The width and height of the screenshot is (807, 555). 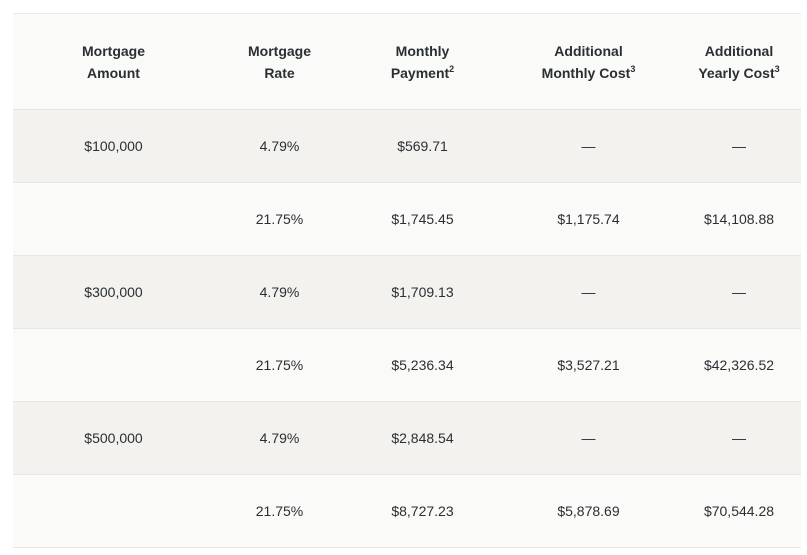 What do you see at coordinates (422, 511) in the screenshot?
I see `cell-monthly-payment: $8,727.23` at bounding box center [422, 511].